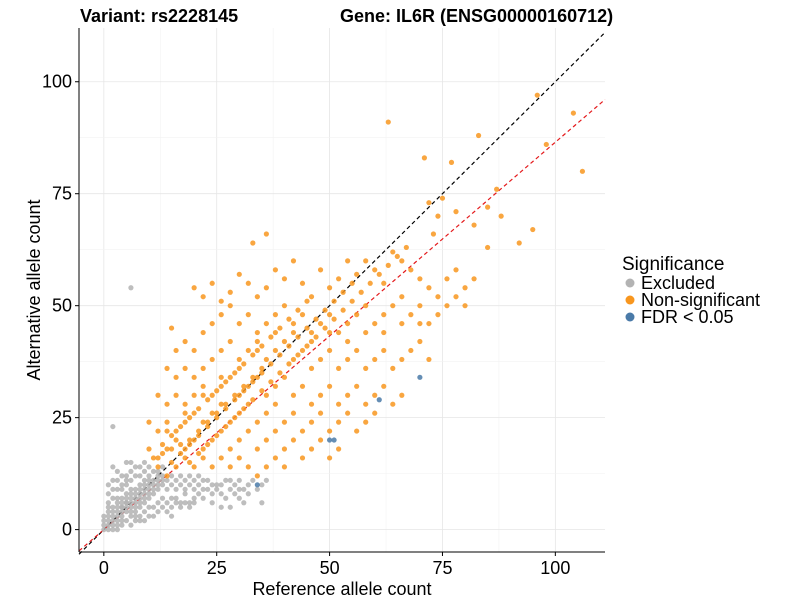 This screenshot has width=800, height=600. Describe the element at coordinates (476, 16) in the screenshot. I see `chart-title-gene: Gene: IL6R (ENSG00000160712)` at that location.